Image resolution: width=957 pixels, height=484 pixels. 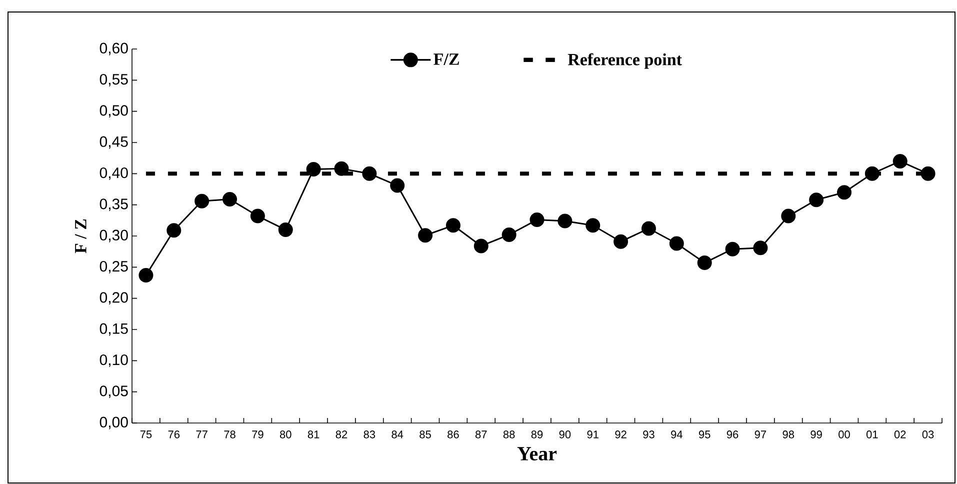 I want to click on y-axis-title: F / Z, so click(x=80, y=236).